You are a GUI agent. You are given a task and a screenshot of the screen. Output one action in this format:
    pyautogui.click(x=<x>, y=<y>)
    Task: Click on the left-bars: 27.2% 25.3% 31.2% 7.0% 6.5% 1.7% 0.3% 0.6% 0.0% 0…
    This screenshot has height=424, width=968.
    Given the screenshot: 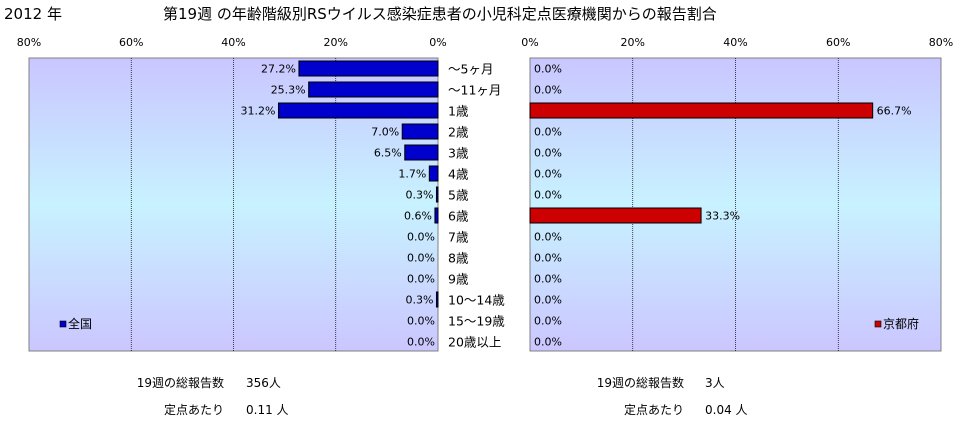 What is the action you would take?
    pyautogui.click(x=340, y=204)
    